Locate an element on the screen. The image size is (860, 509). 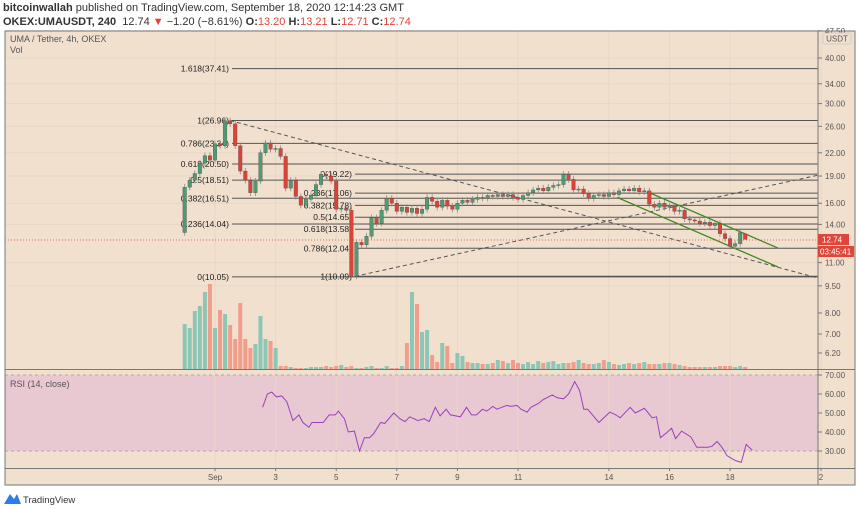
price-tick-label: 22.00 is located at coordinates (835, 153).